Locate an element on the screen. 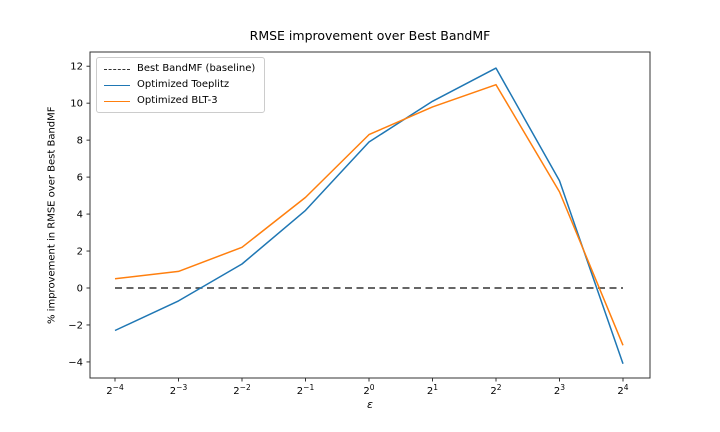 The image size is (720, 432). y-tick-label: 12 is located at coordinates (76, 67).